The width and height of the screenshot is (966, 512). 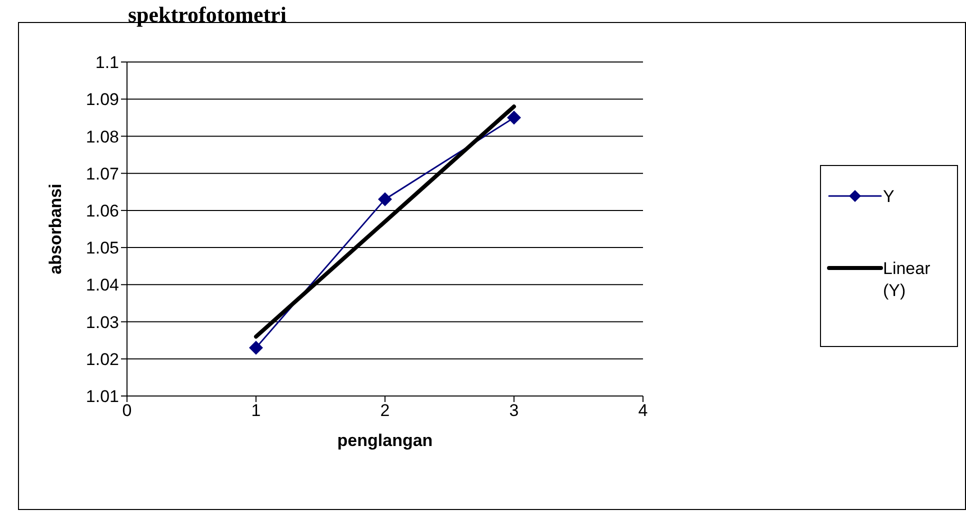 I want to click on x-tick-label: 3, so click(x=514, y=410).